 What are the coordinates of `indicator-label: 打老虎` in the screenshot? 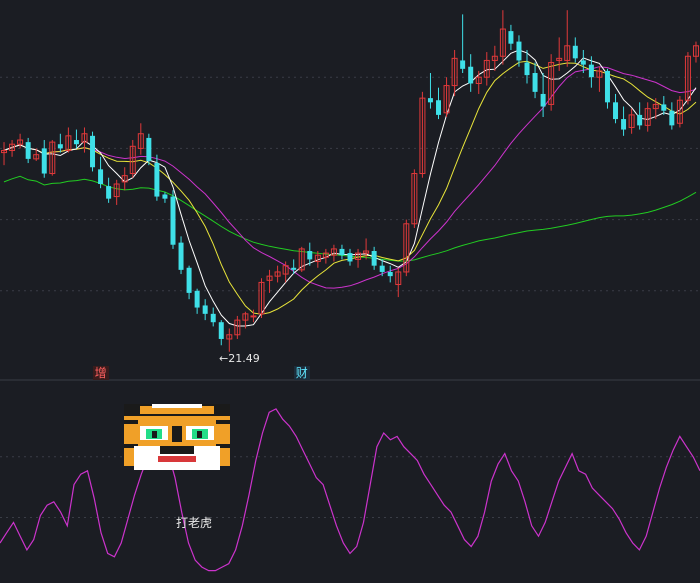 It's located at (194, 523).